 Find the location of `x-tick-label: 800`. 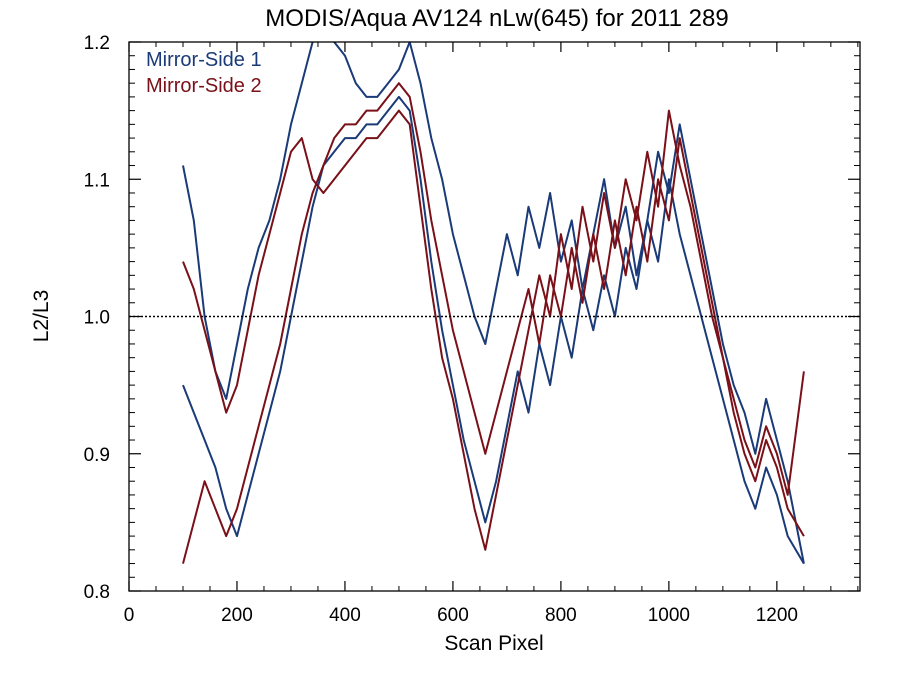

x-tick-label: 800 is located at coordinates (561, 615).